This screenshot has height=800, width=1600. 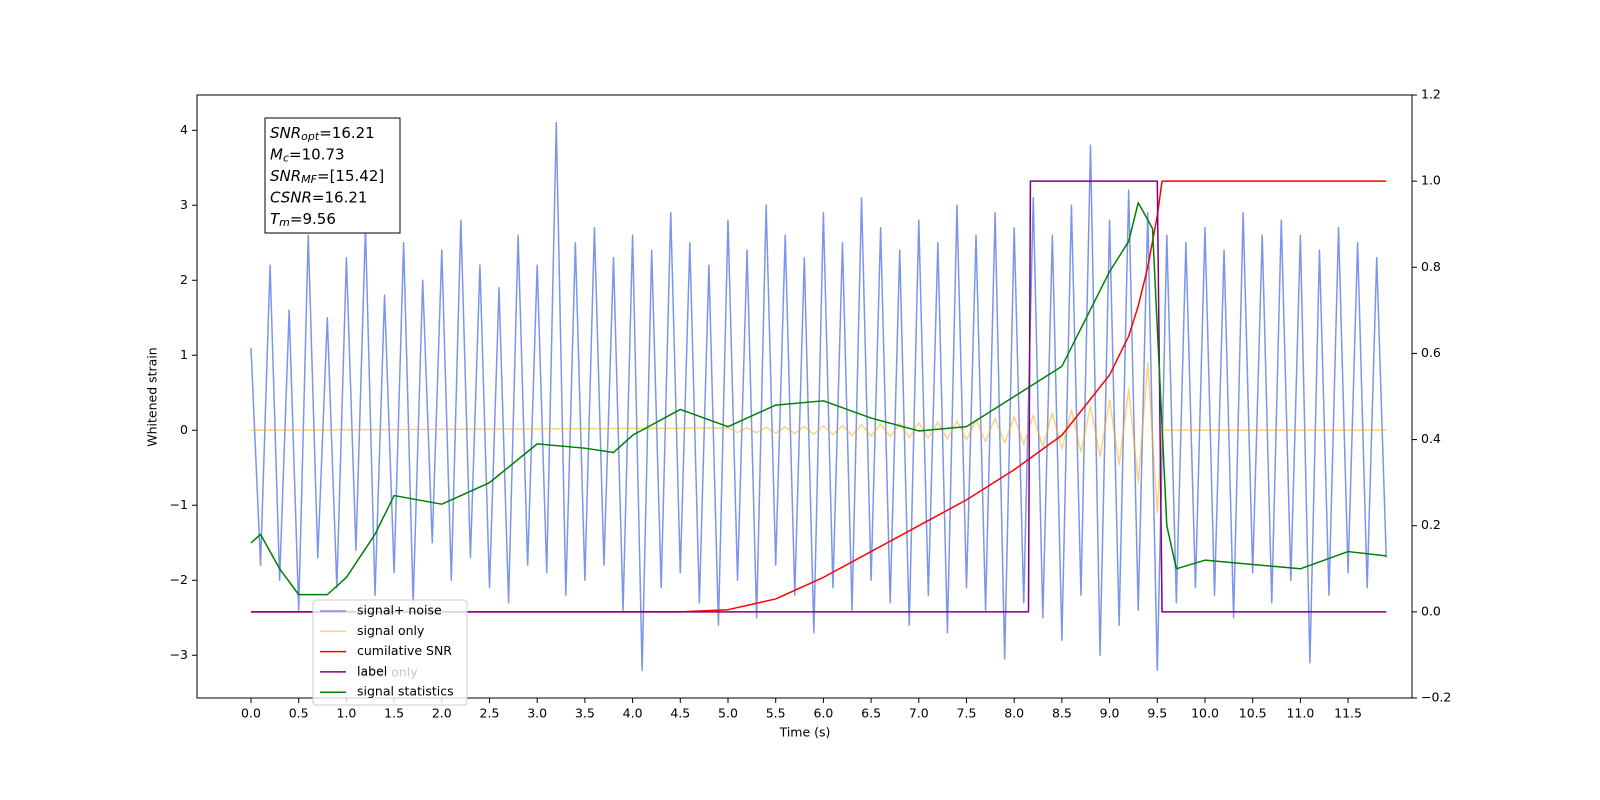 What do you see at coordinates (1431, 266) in the screenshot?
I see `y2-tick-label: 0.8` at bounding box center [1431, 266].